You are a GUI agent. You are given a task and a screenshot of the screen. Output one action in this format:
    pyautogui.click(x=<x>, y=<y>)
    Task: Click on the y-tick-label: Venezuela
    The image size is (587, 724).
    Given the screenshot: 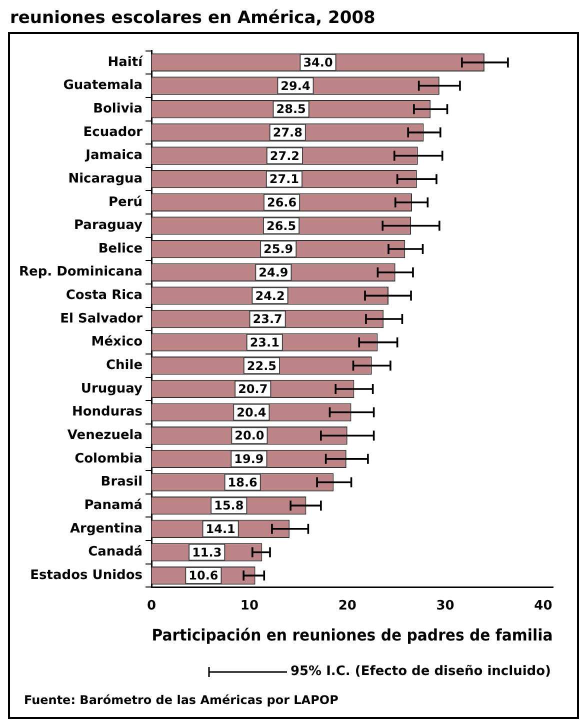 What is the action you would take?
    pyautogui.click(x=105, y=435)
    